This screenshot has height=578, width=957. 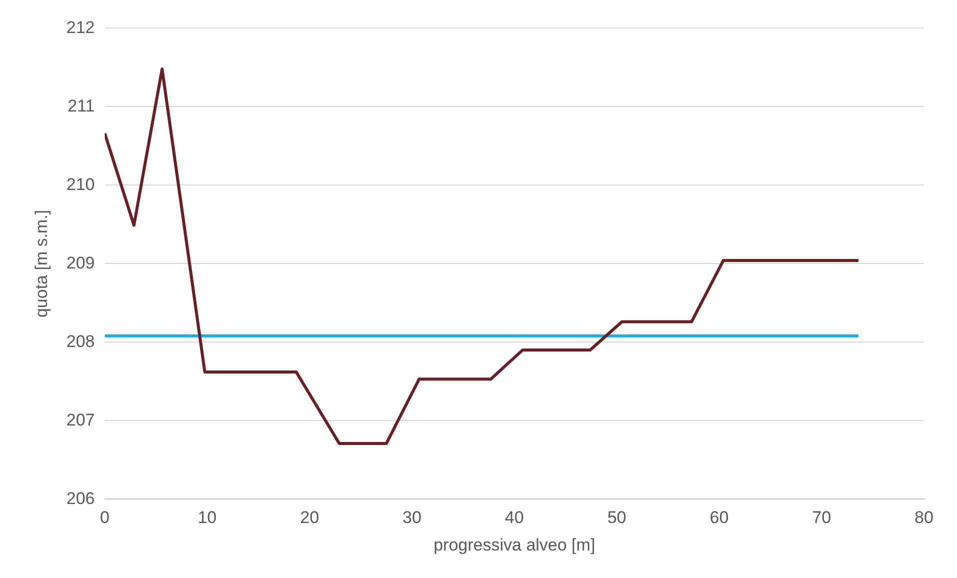 I want to click on y-axis-title: quota [m s.m.], so click(x=41, y=264).